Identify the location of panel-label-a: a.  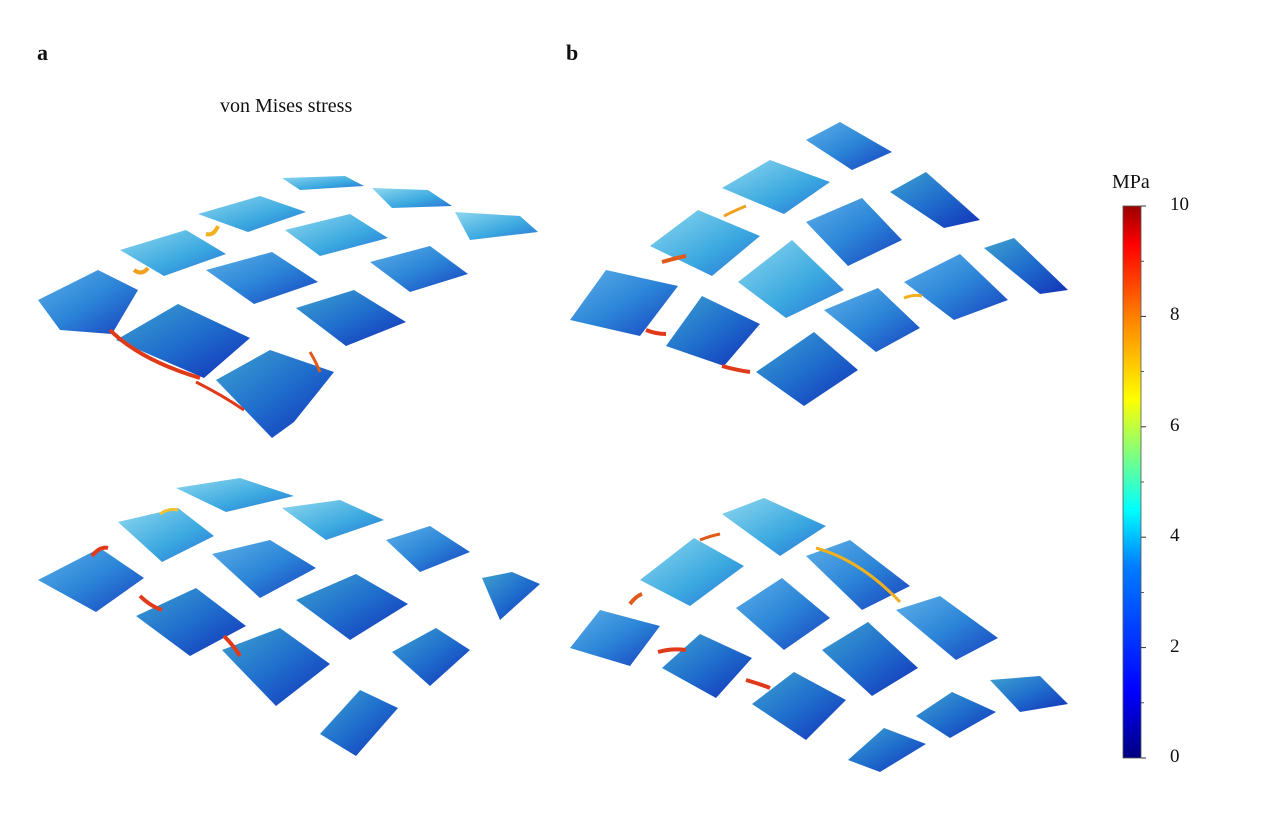
(42, 52).